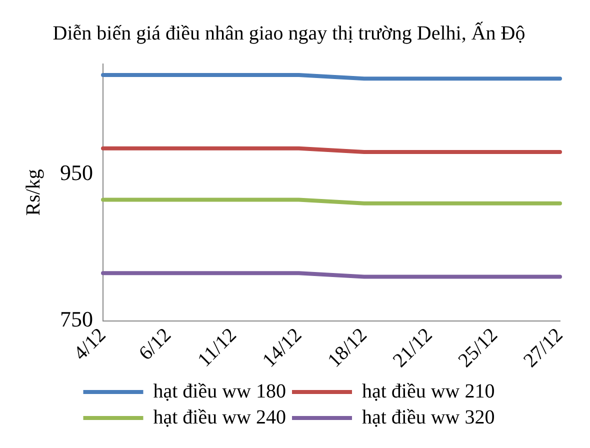 The image size is (590, 448). I want to click on legend-label: hạt điều ww 180, so click(219, 391).